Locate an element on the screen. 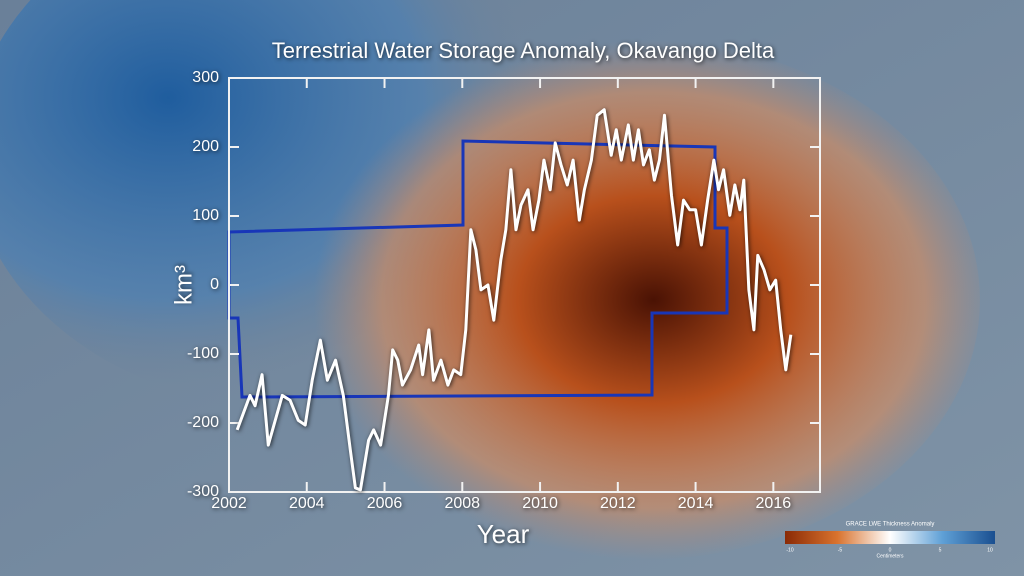 The height and width of the screenshot is (576, 1024). y-axis-label: km³ is located at coordinates (183, 285).